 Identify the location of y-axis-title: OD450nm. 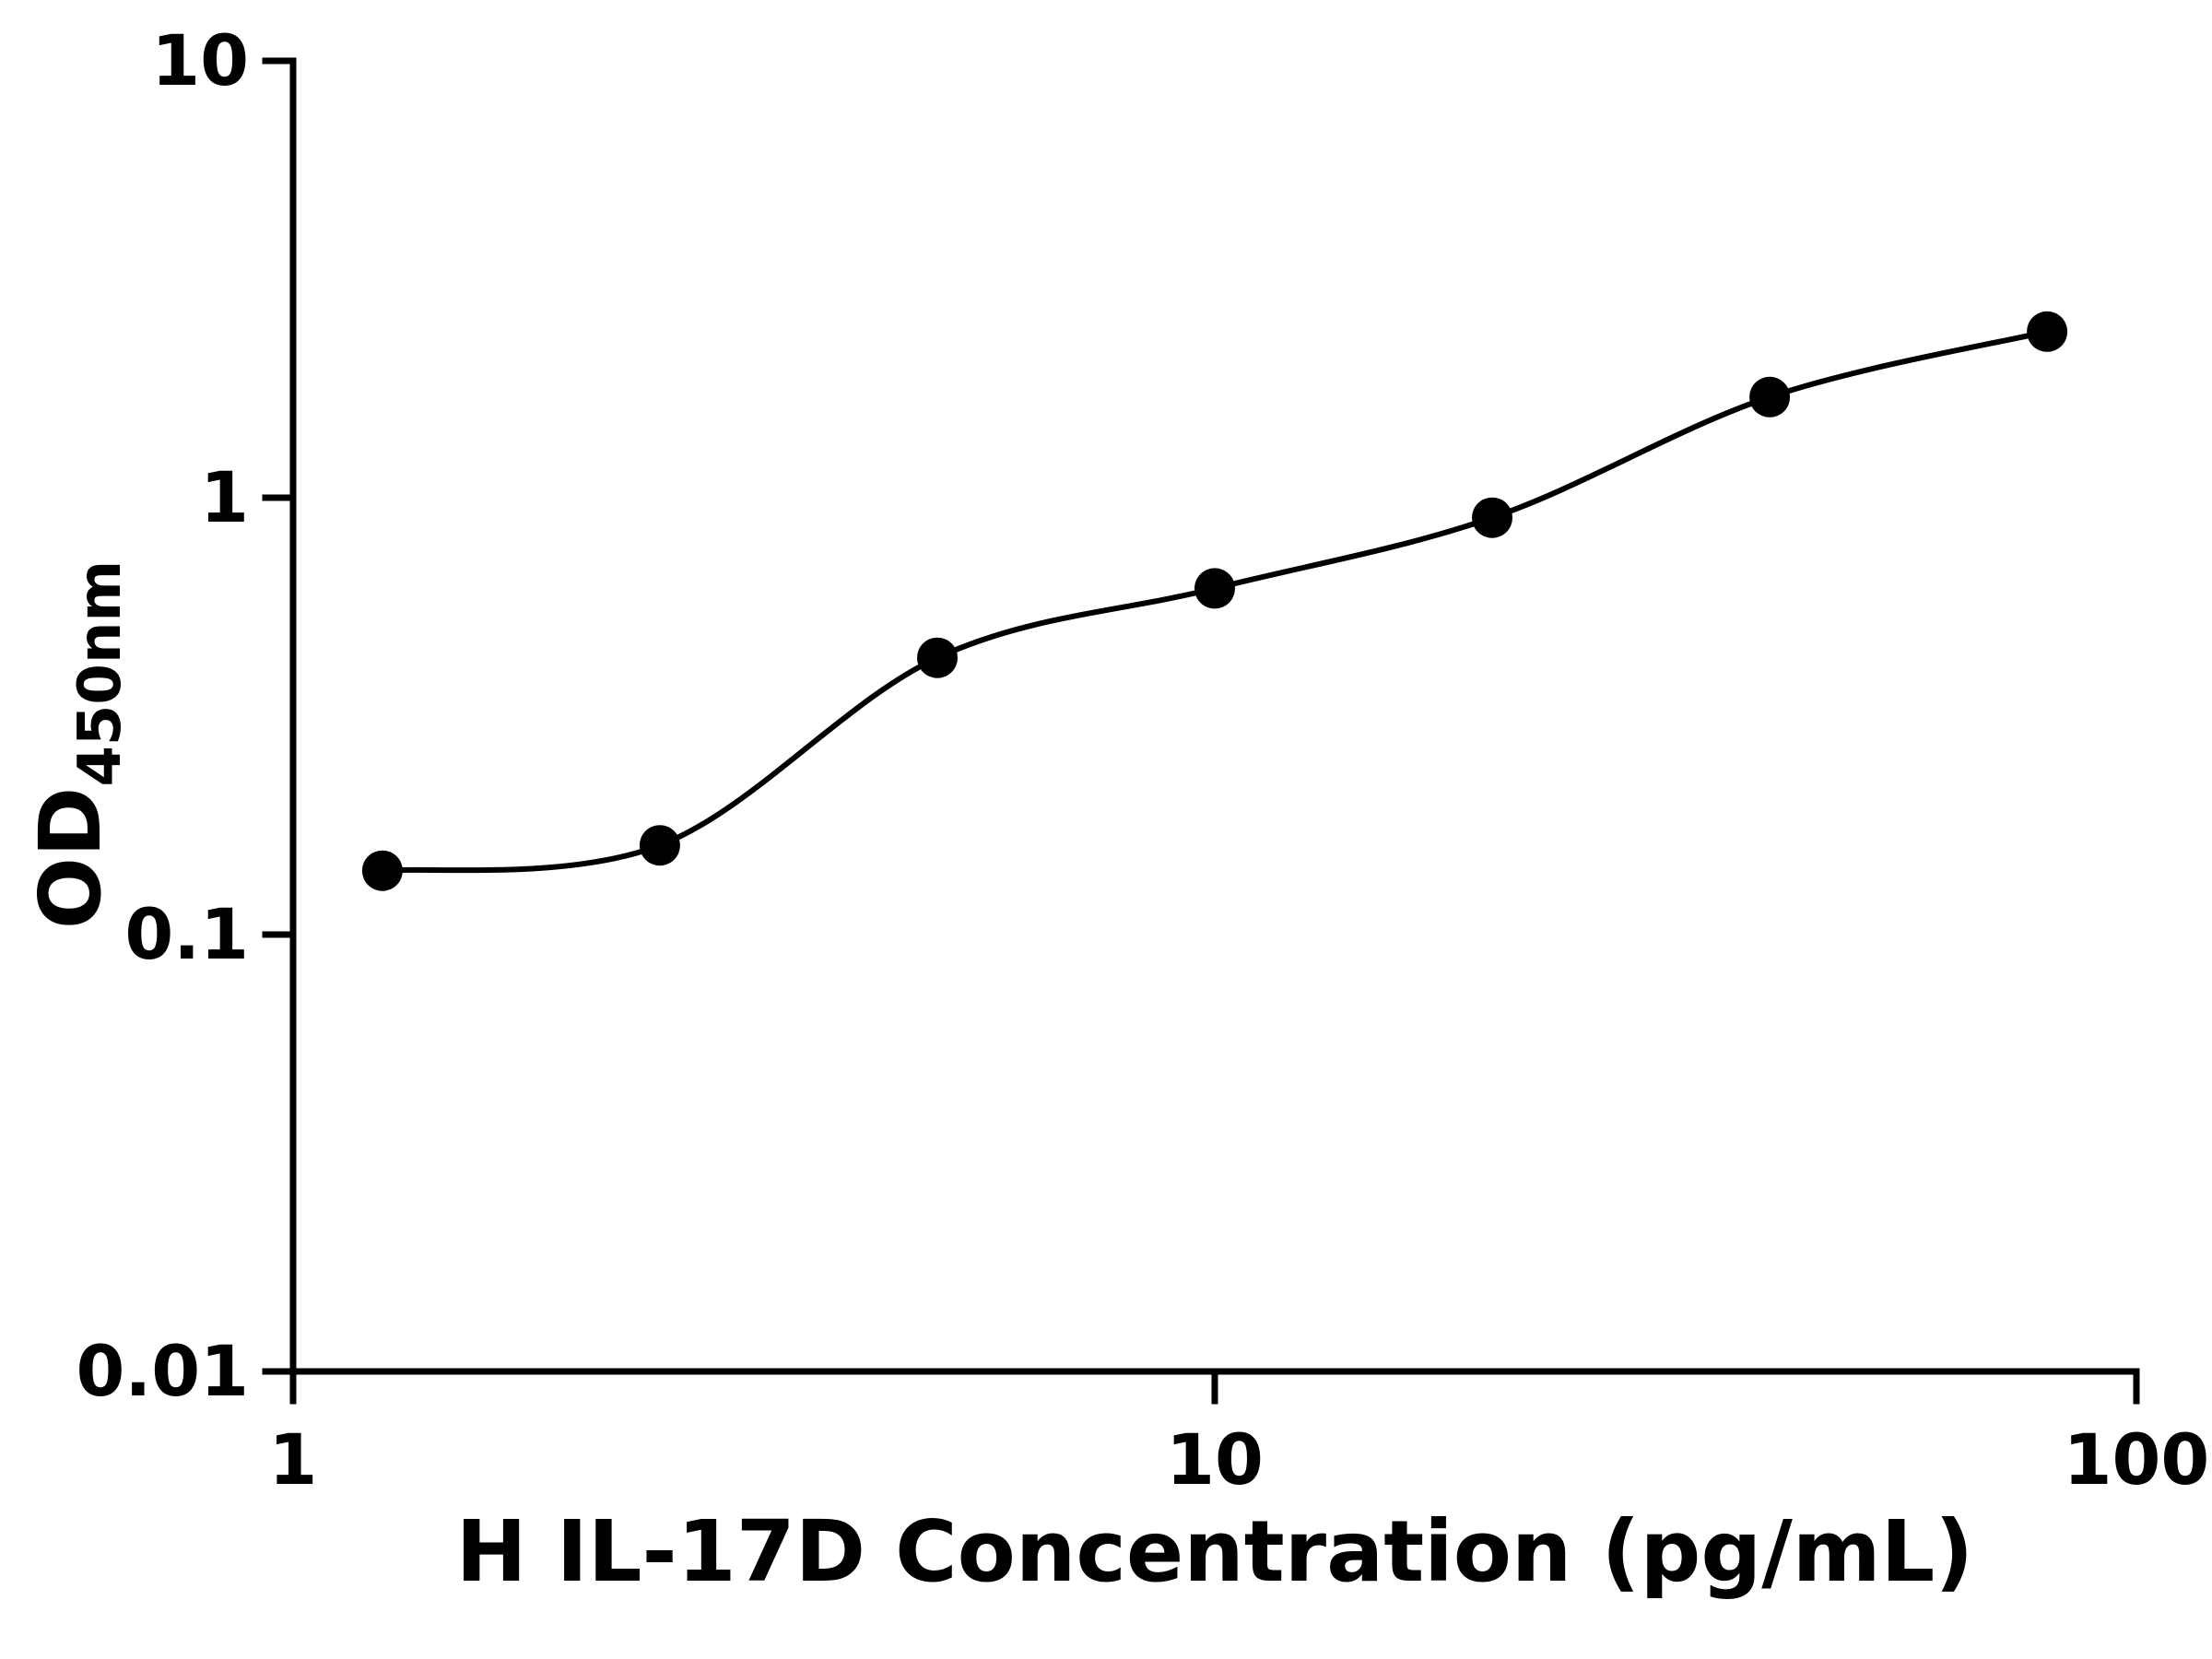
(78, 744).